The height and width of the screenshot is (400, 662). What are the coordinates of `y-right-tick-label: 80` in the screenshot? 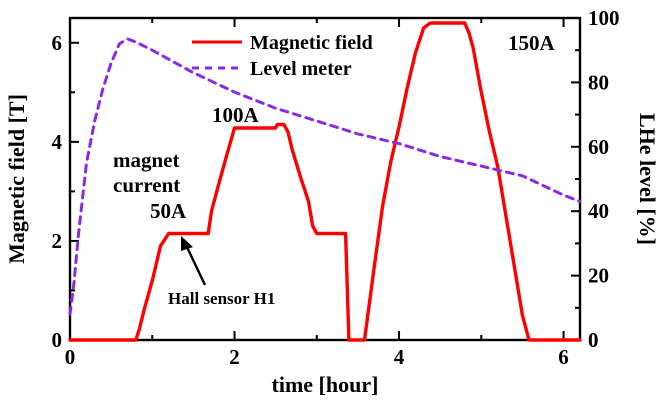 It's located at (598, 82).